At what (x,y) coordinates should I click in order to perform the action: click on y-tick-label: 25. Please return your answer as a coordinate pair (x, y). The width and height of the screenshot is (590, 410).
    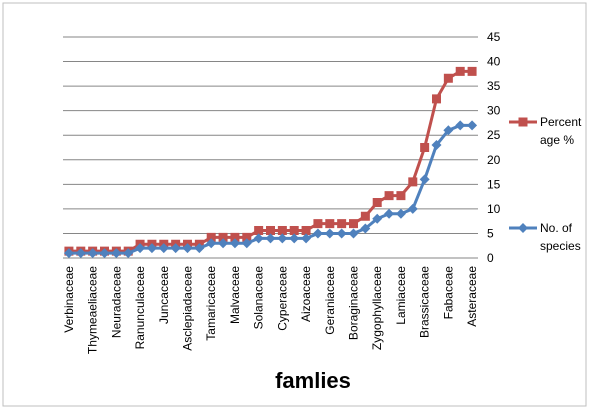
    Looking at the image, I should click on (494, 135).